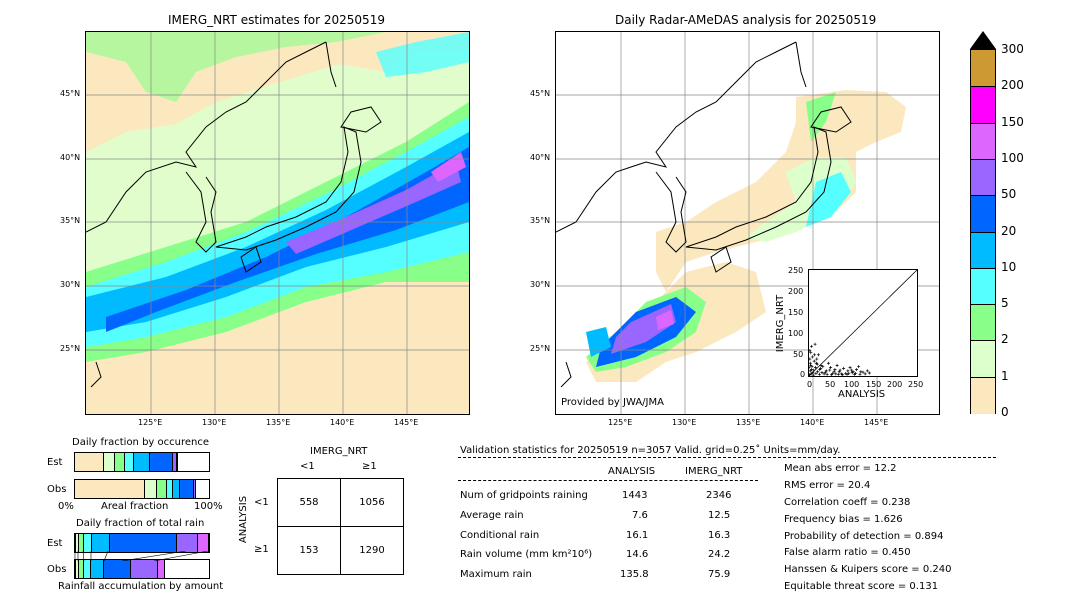 The height and width of the screenshot is (612, 1080). Describe the element at coordinates (135, 506) in the screenshot. I see `occurence-xlabel: Areal fraction` at that location.